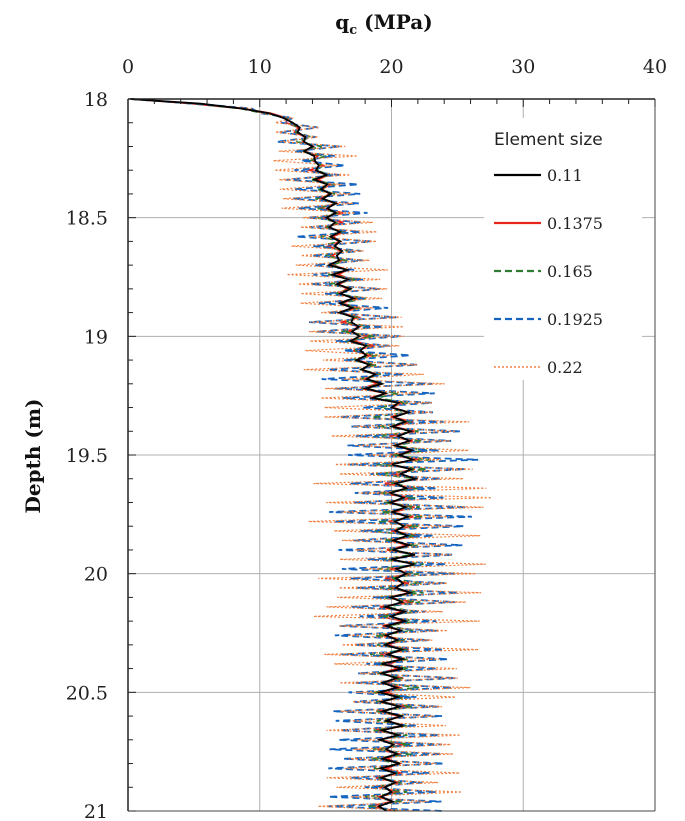  I want to click on x-tick-label: 0, so click(128, 67).